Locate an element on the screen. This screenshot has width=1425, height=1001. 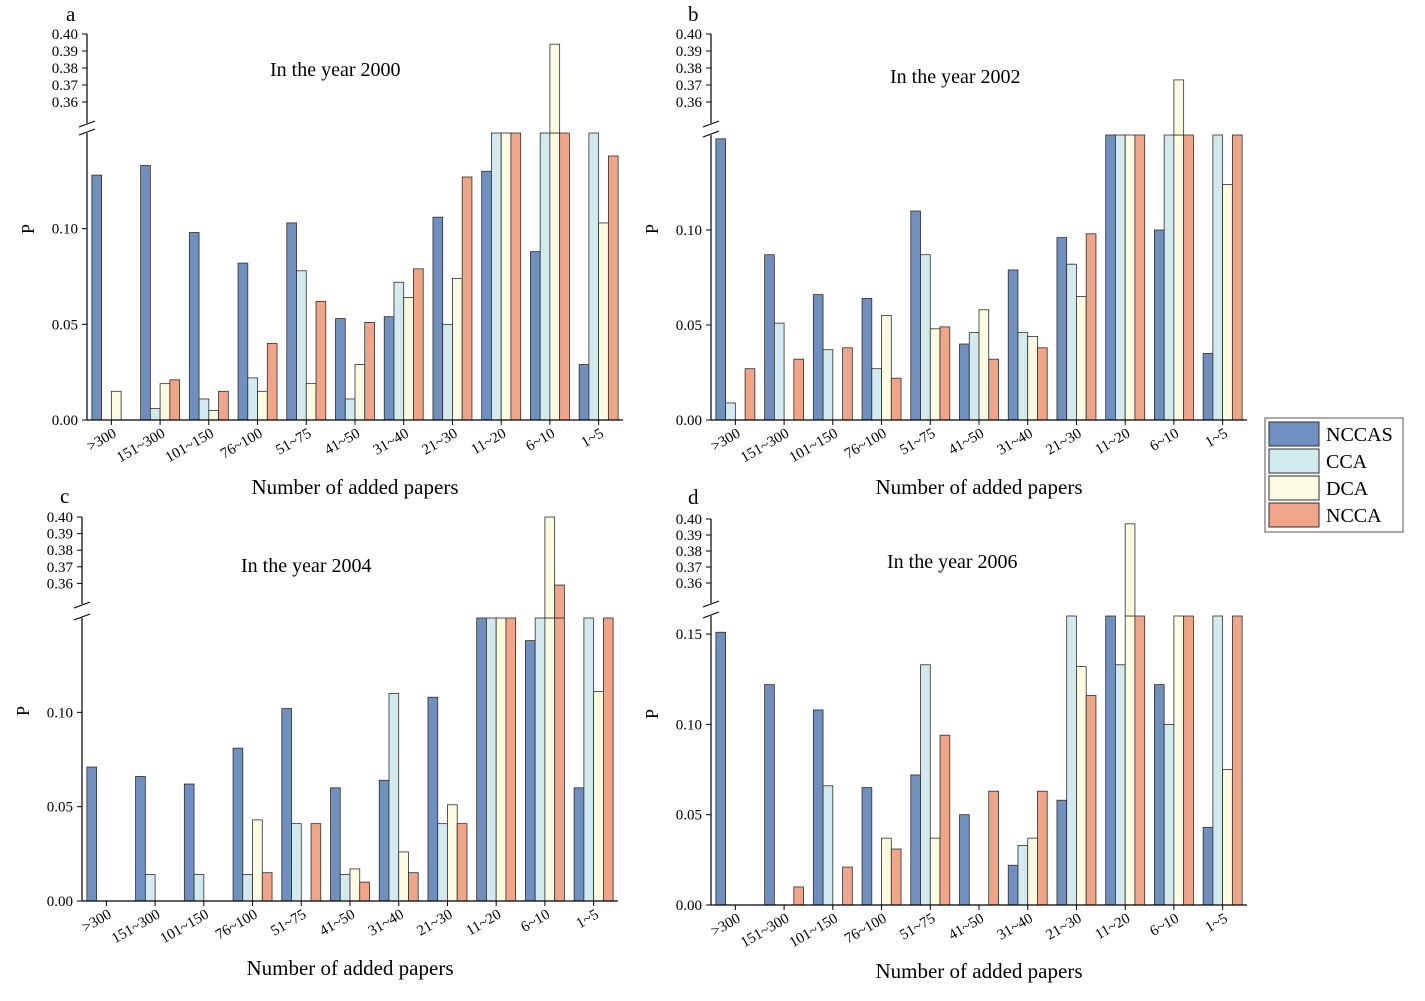
y-tick-label-upper-a-0: 0.36 is located at coordinates (65, 103).